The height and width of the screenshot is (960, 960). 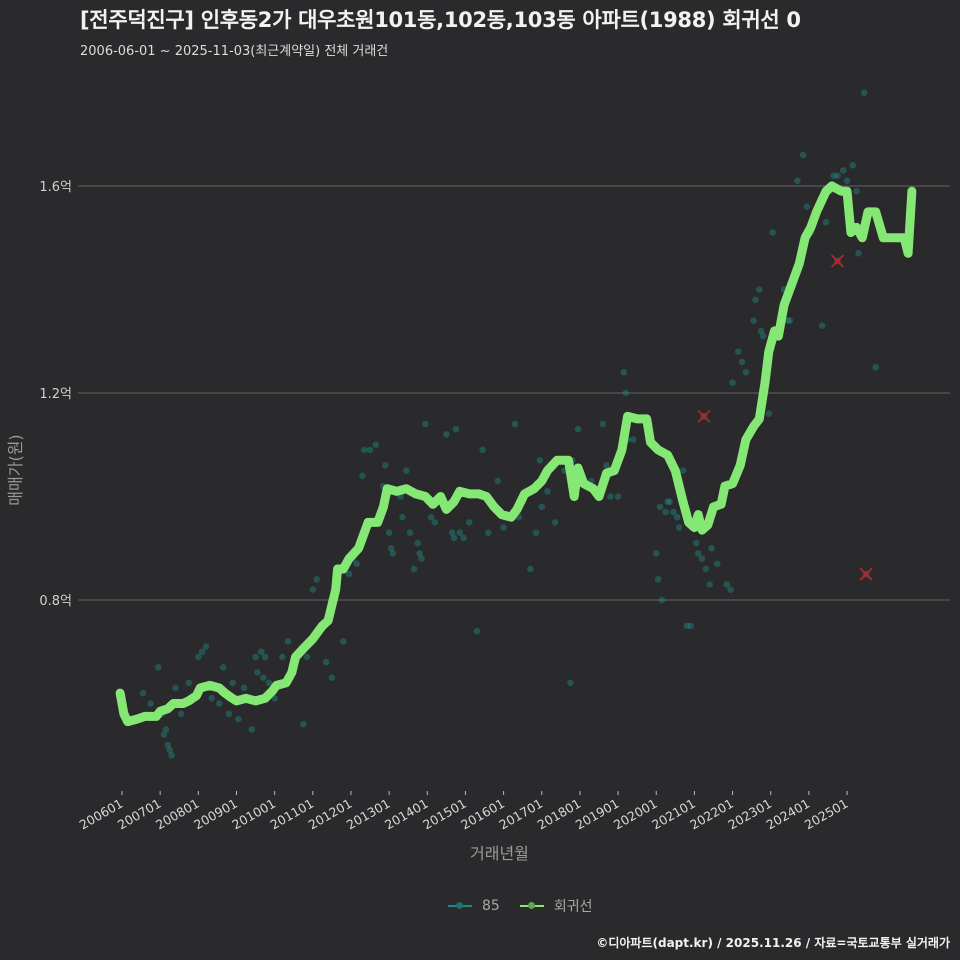 I want to click on svg-text: 0.8억, so click(x=55, y=601).